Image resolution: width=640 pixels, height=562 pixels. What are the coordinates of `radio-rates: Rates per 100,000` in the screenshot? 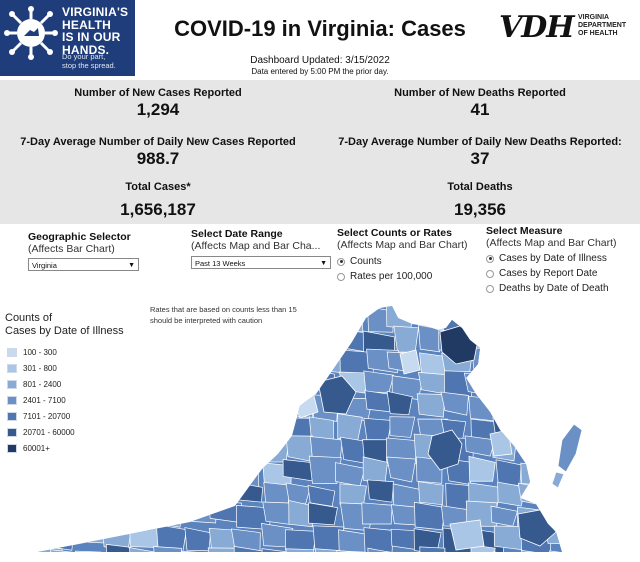 It's located at (412, 276).